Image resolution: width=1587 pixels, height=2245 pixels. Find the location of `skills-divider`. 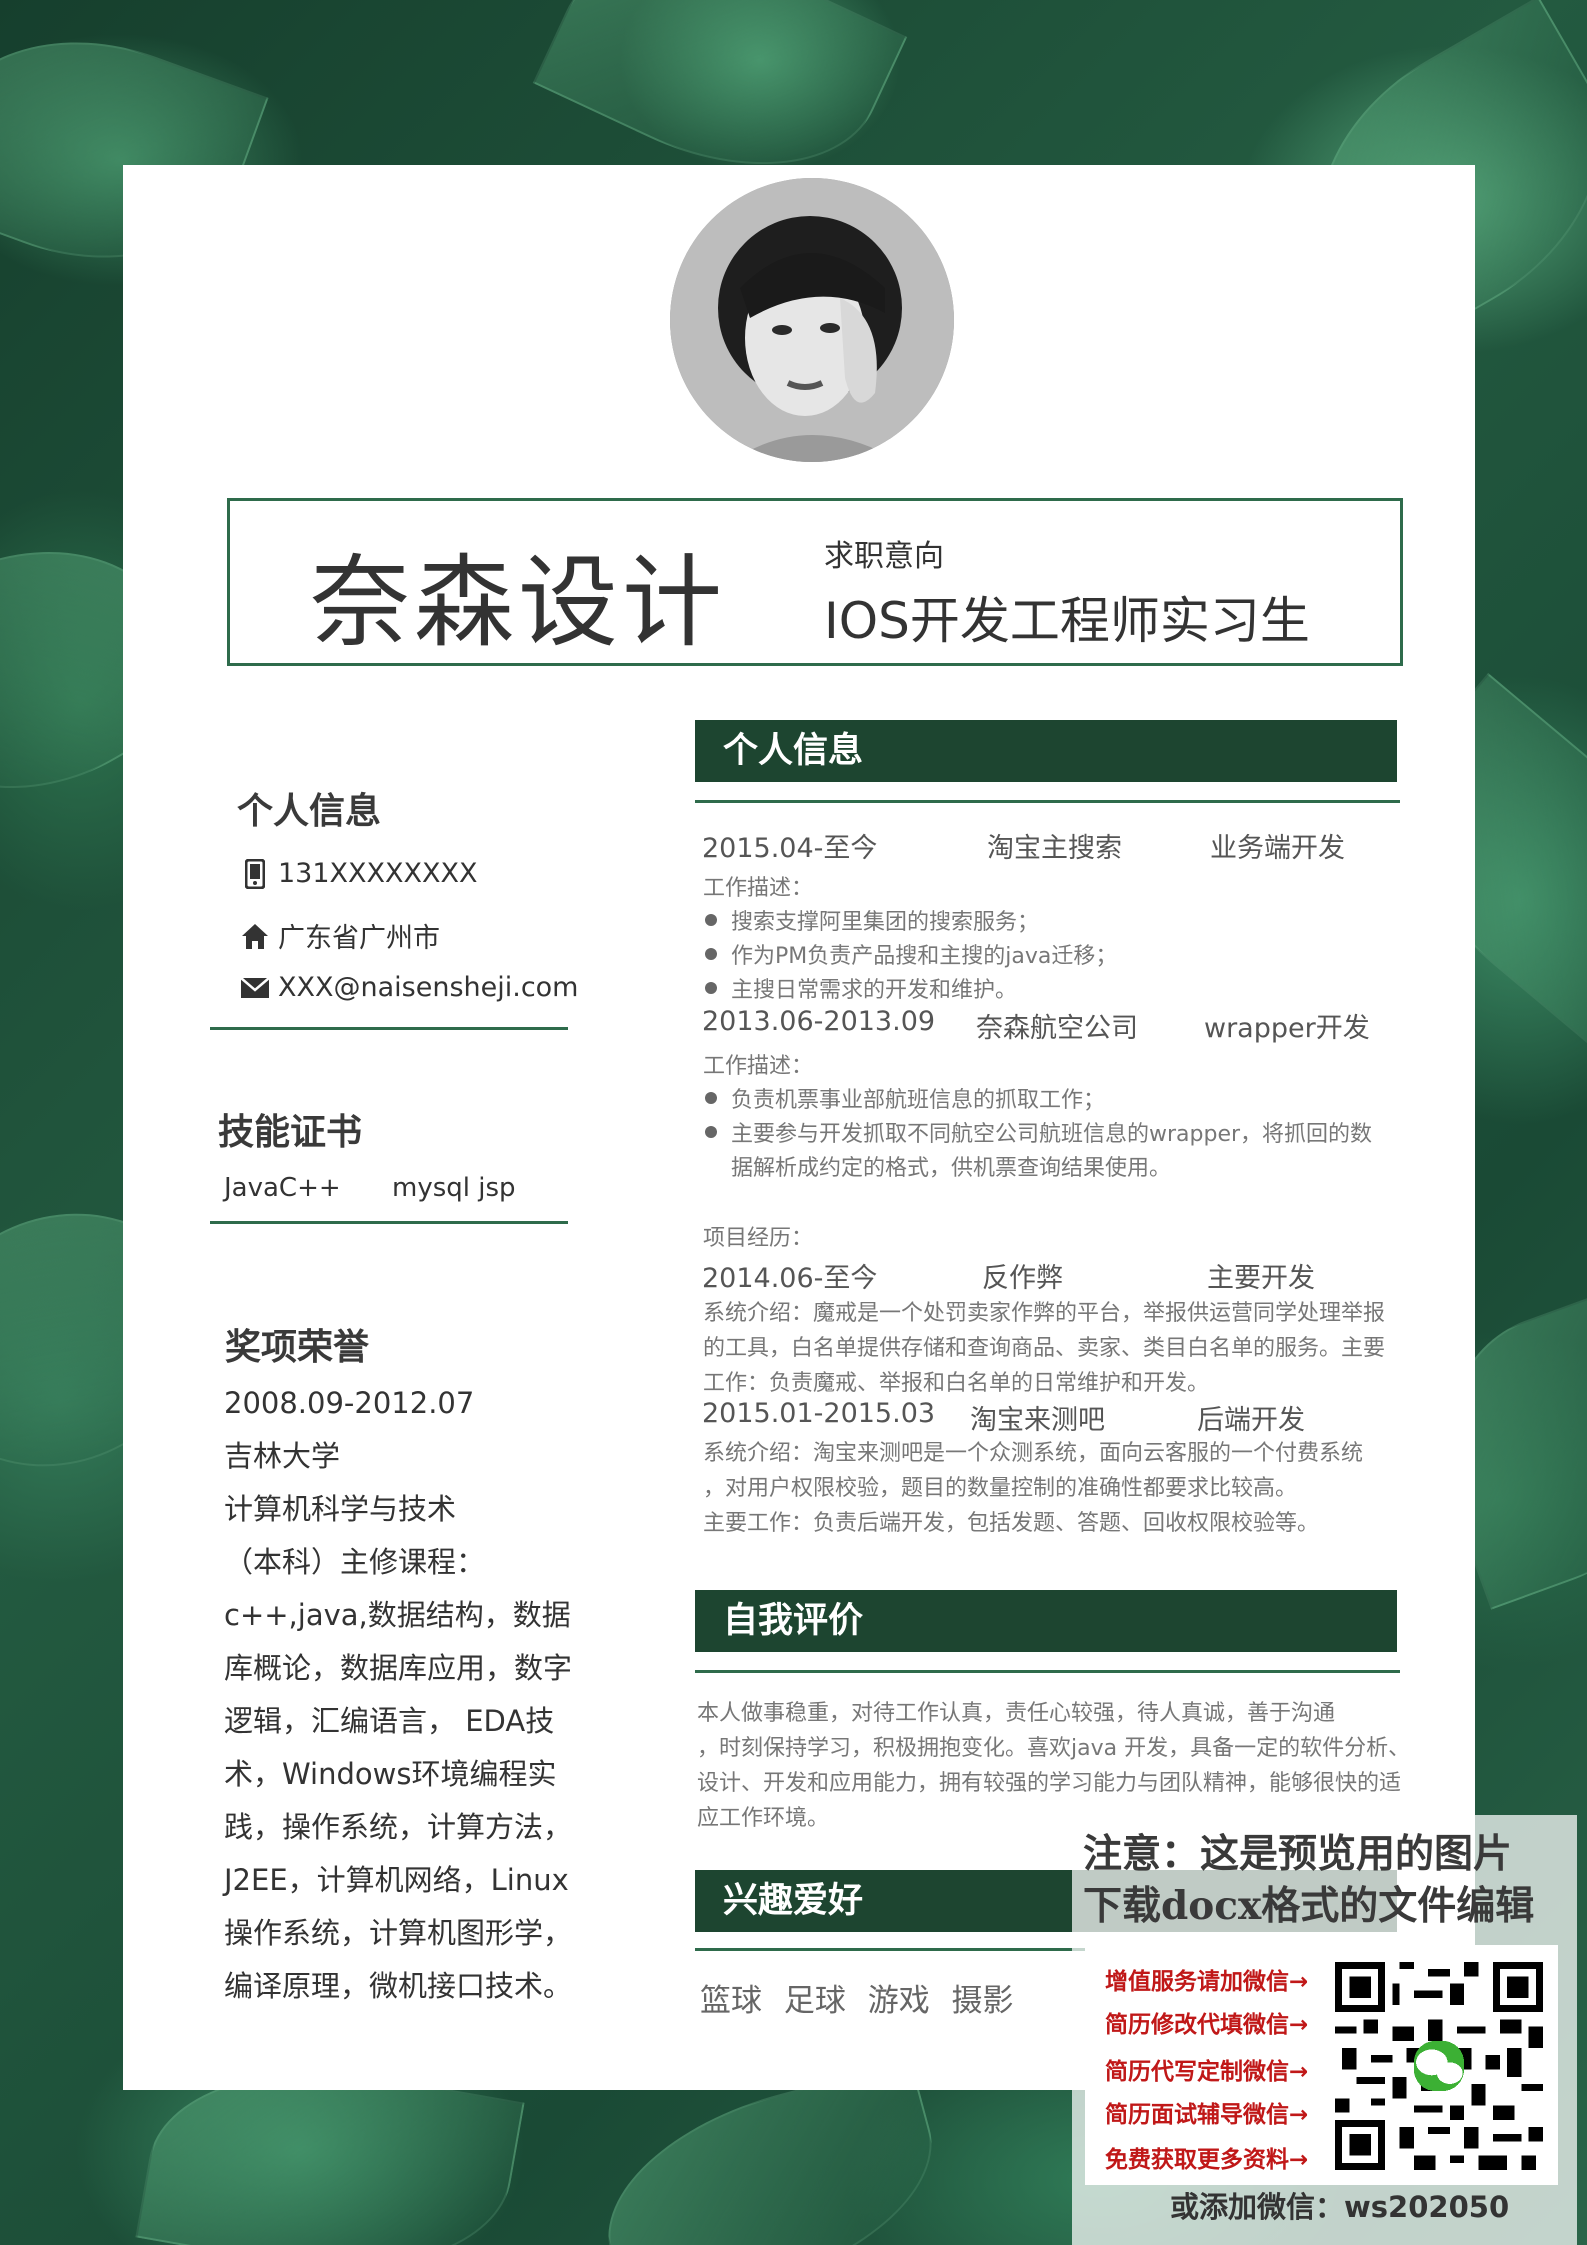

skills-divider is located at coordinates (389, 1222).